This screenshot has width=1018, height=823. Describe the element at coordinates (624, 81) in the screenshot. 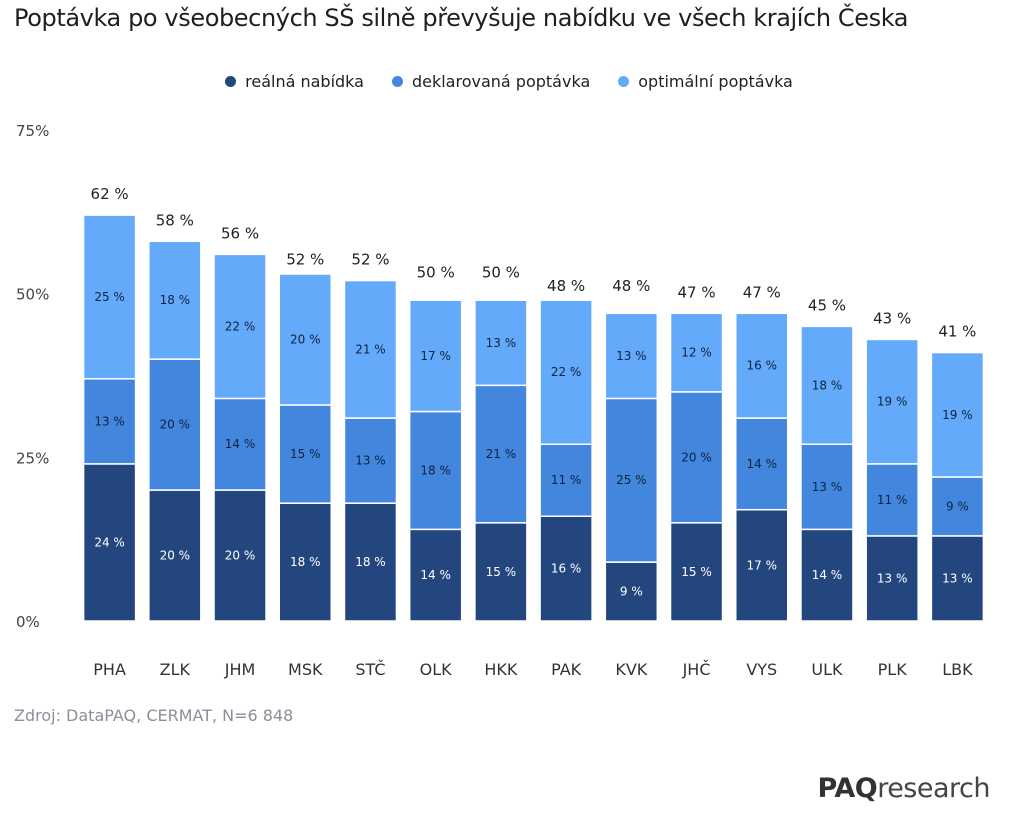

I see `legend-dot-optimal` at that location.